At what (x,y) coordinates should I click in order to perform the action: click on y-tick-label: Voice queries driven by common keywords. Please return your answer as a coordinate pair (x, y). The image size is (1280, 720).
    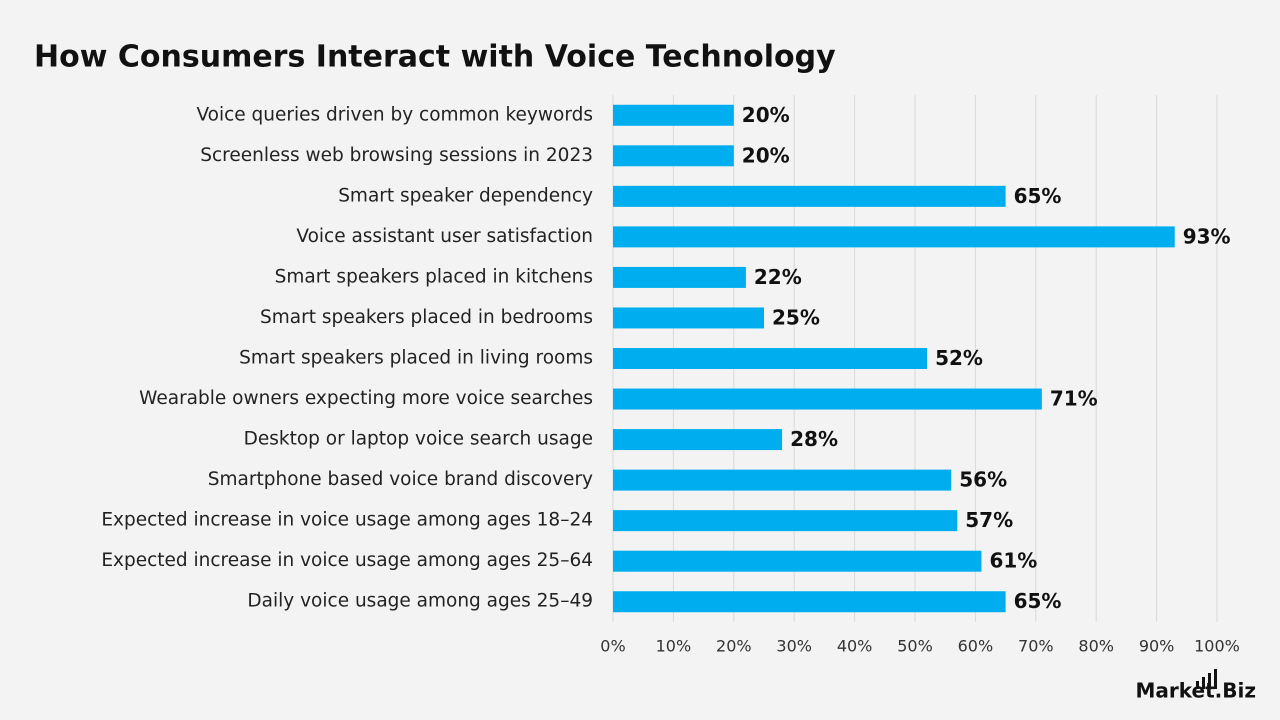
    Looking at the image, I should click on (394, 114).